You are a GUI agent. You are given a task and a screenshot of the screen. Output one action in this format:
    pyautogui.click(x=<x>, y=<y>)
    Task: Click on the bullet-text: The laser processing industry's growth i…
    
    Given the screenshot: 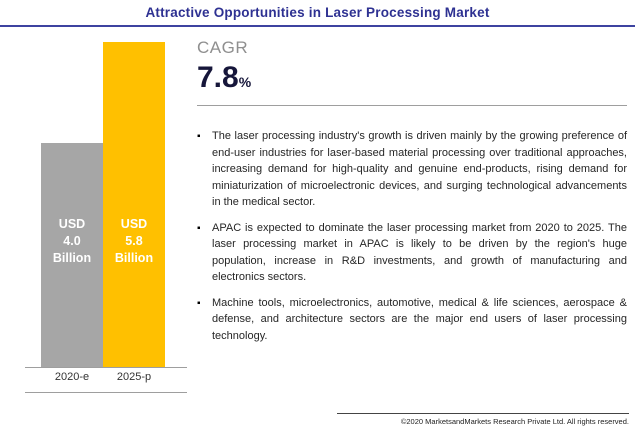 What is the action you would take?
    pyautogui.click(x=419, y=169)
    